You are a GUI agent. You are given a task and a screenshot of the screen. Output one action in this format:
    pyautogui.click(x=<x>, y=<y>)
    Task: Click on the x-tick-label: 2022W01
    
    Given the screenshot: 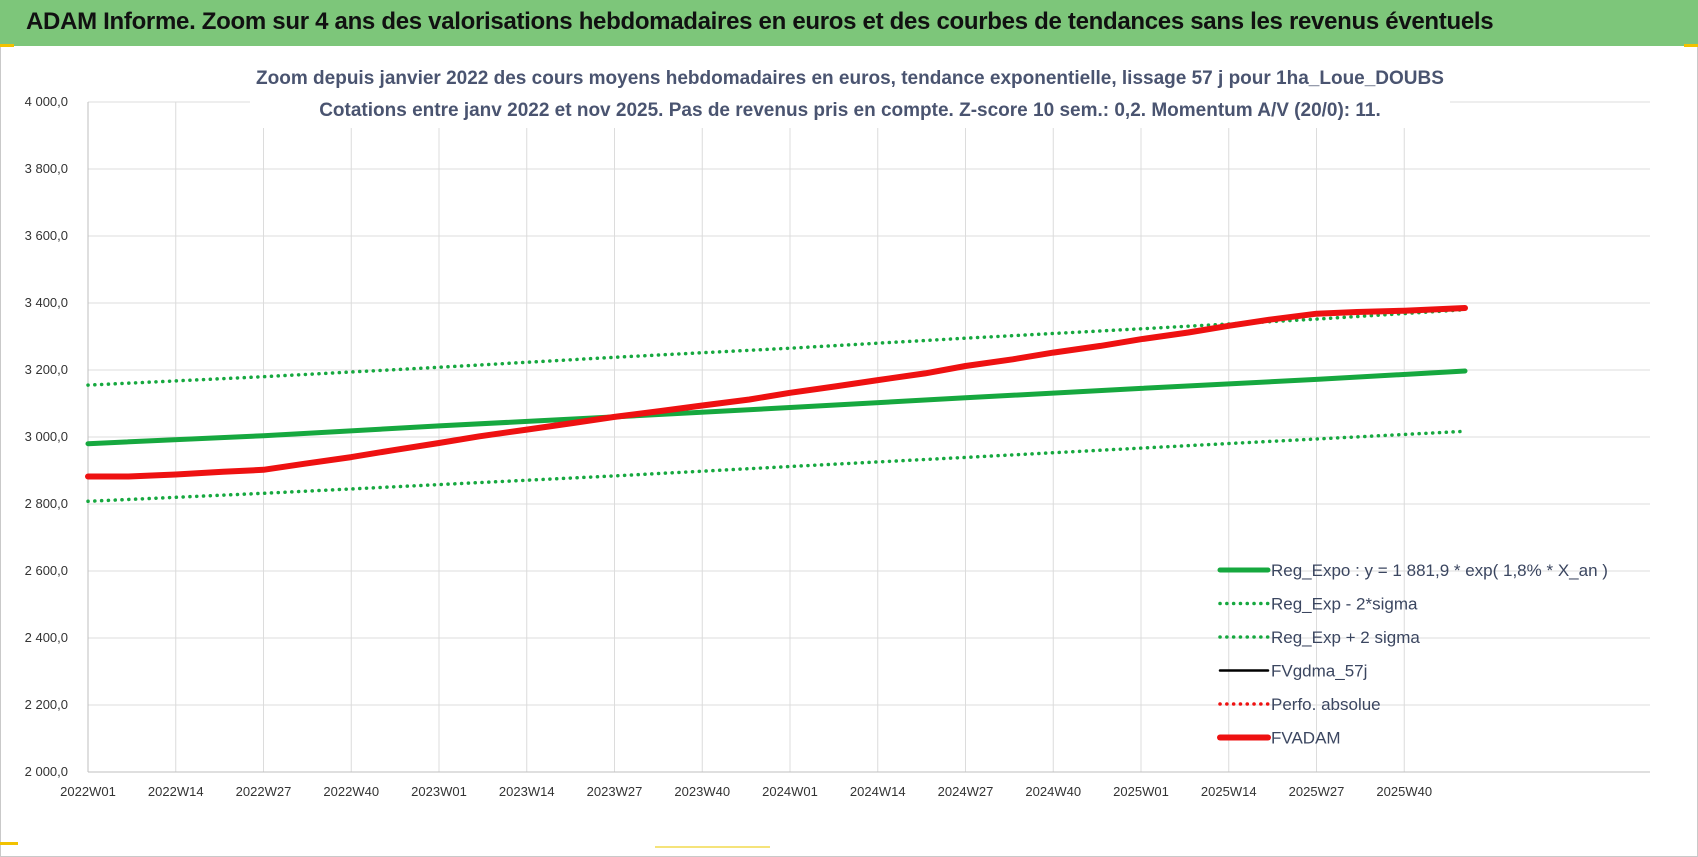 What is the action you would take?
    pyautogui.click(x=88, y=791)
    